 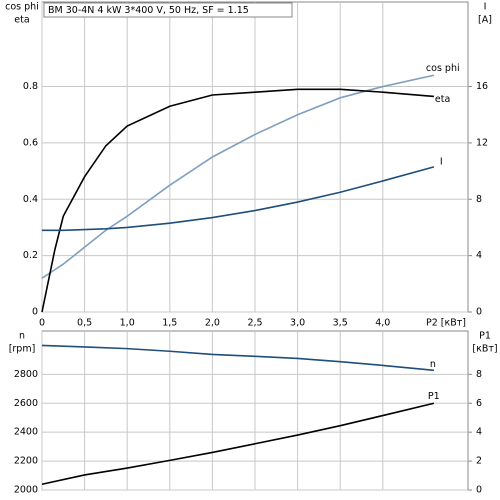 I want to click on y2-axis-label: [A], so click(x=485, y=20).